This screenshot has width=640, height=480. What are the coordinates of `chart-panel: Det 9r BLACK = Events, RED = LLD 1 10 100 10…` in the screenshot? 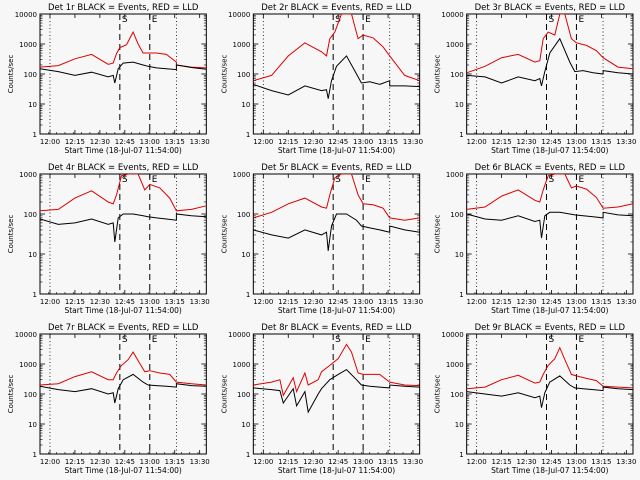 It's located at (535, 399).